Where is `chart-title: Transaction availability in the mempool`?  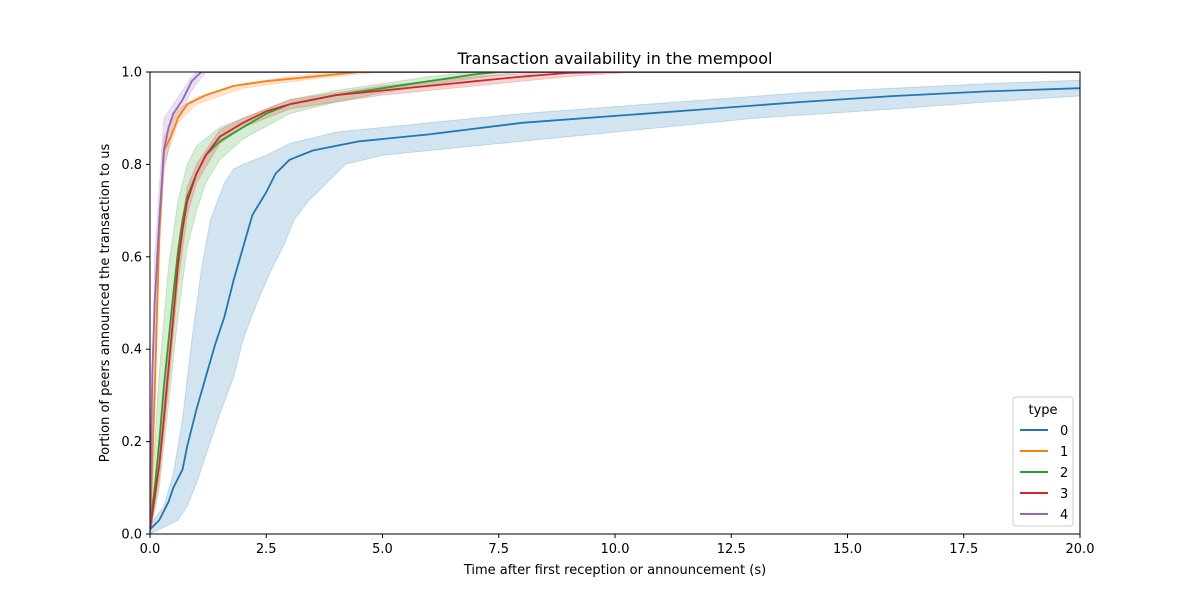 chart-title: Transaction availability in the mempool is located at coordinates (615, 58).